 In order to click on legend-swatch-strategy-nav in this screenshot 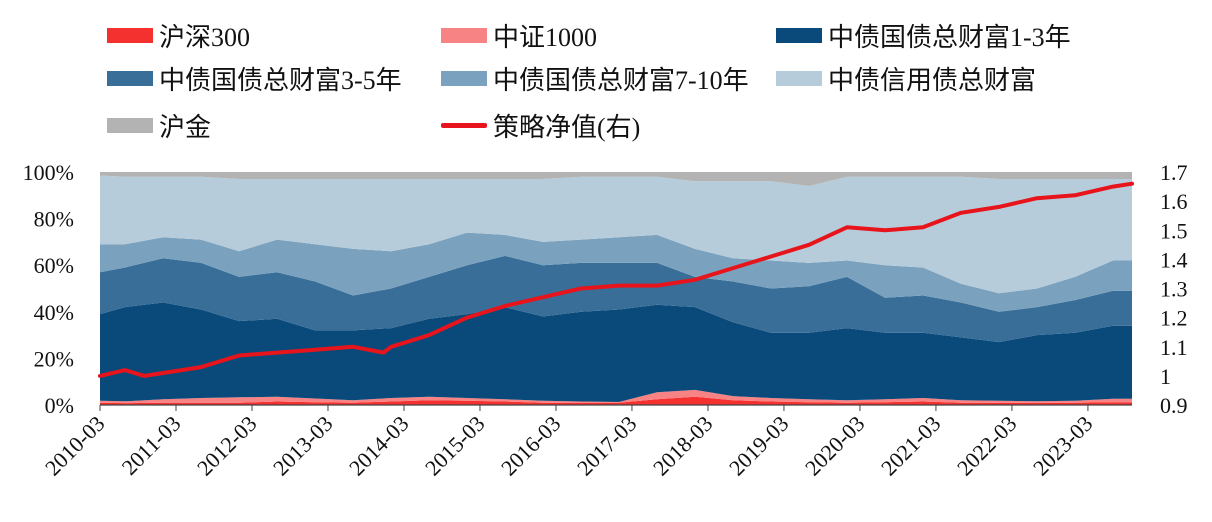, I will do `click(464, 125)`.